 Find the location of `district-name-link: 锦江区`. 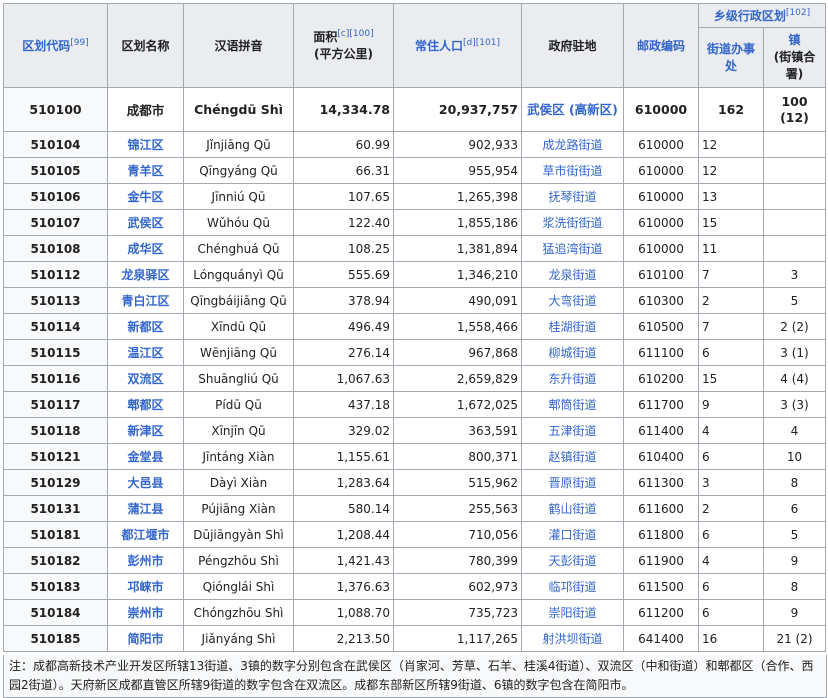

district-name-link: 锦江区 is located at coordinates (145, 144).